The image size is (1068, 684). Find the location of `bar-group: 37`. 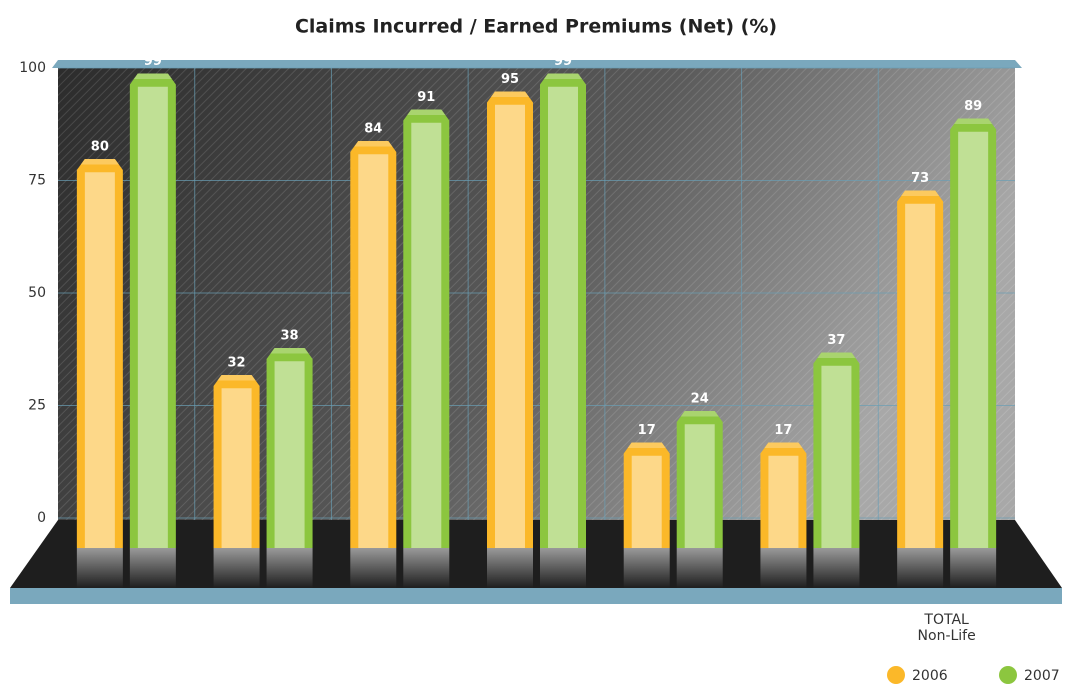

bar-group: 37 is located at coordinates (836, 460).